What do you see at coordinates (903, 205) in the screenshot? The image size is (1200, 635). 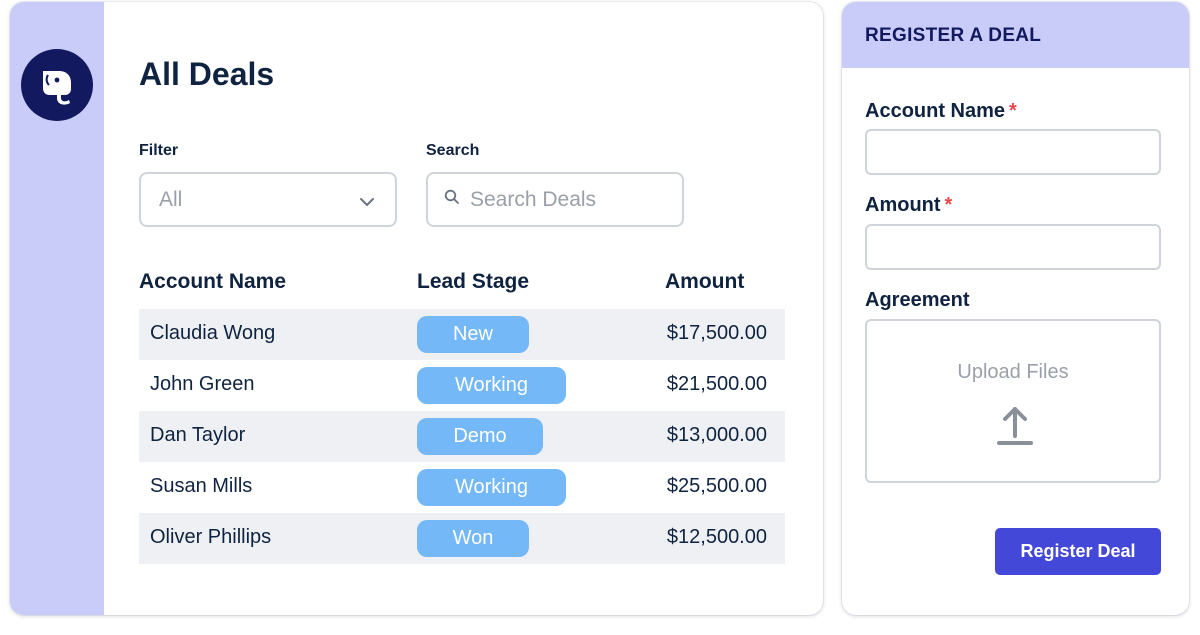 I see `amount-label-text: Amount` at bounding box center [903, 205].